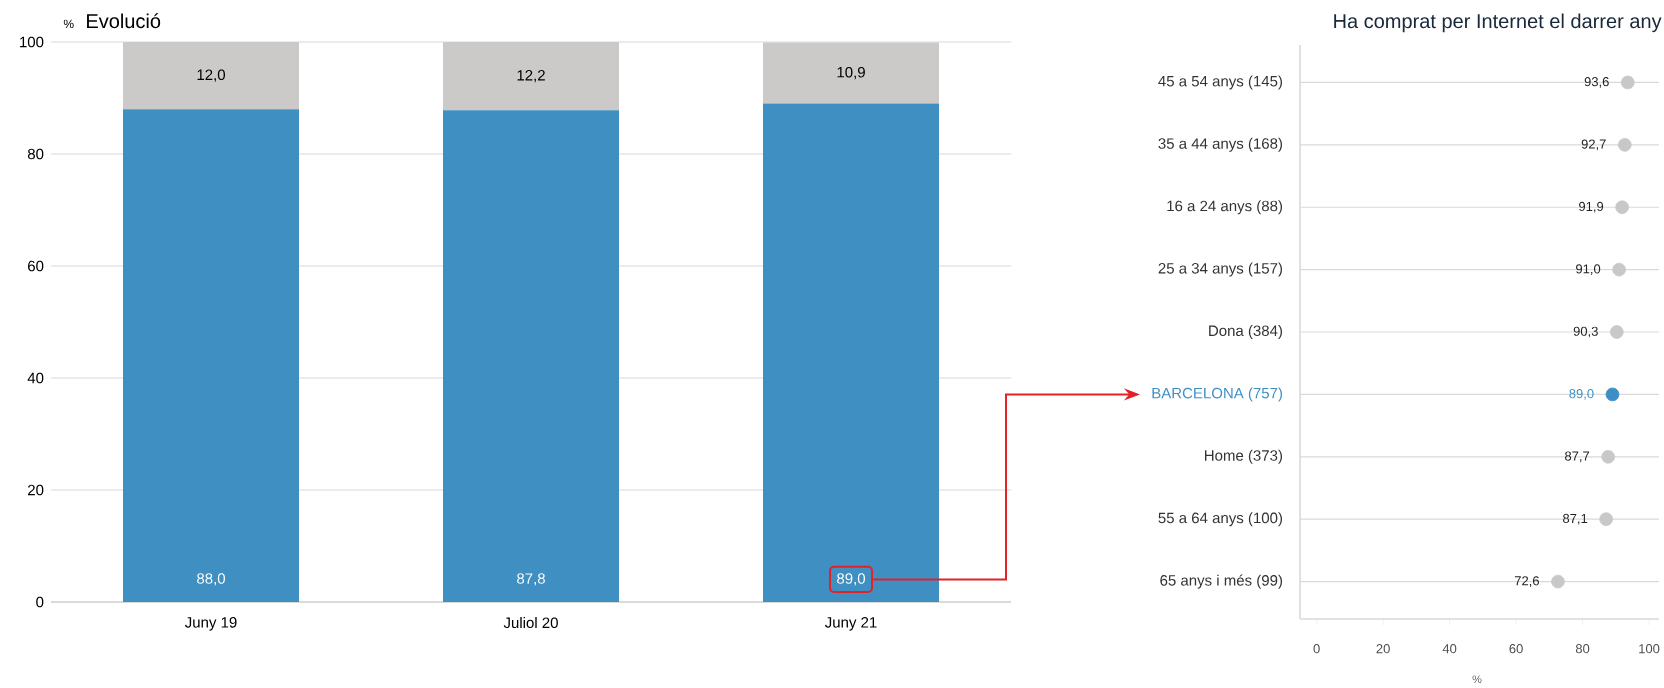  I want to click on y-tick-label: 45 a 54 anys (145), so click(1220, 82).